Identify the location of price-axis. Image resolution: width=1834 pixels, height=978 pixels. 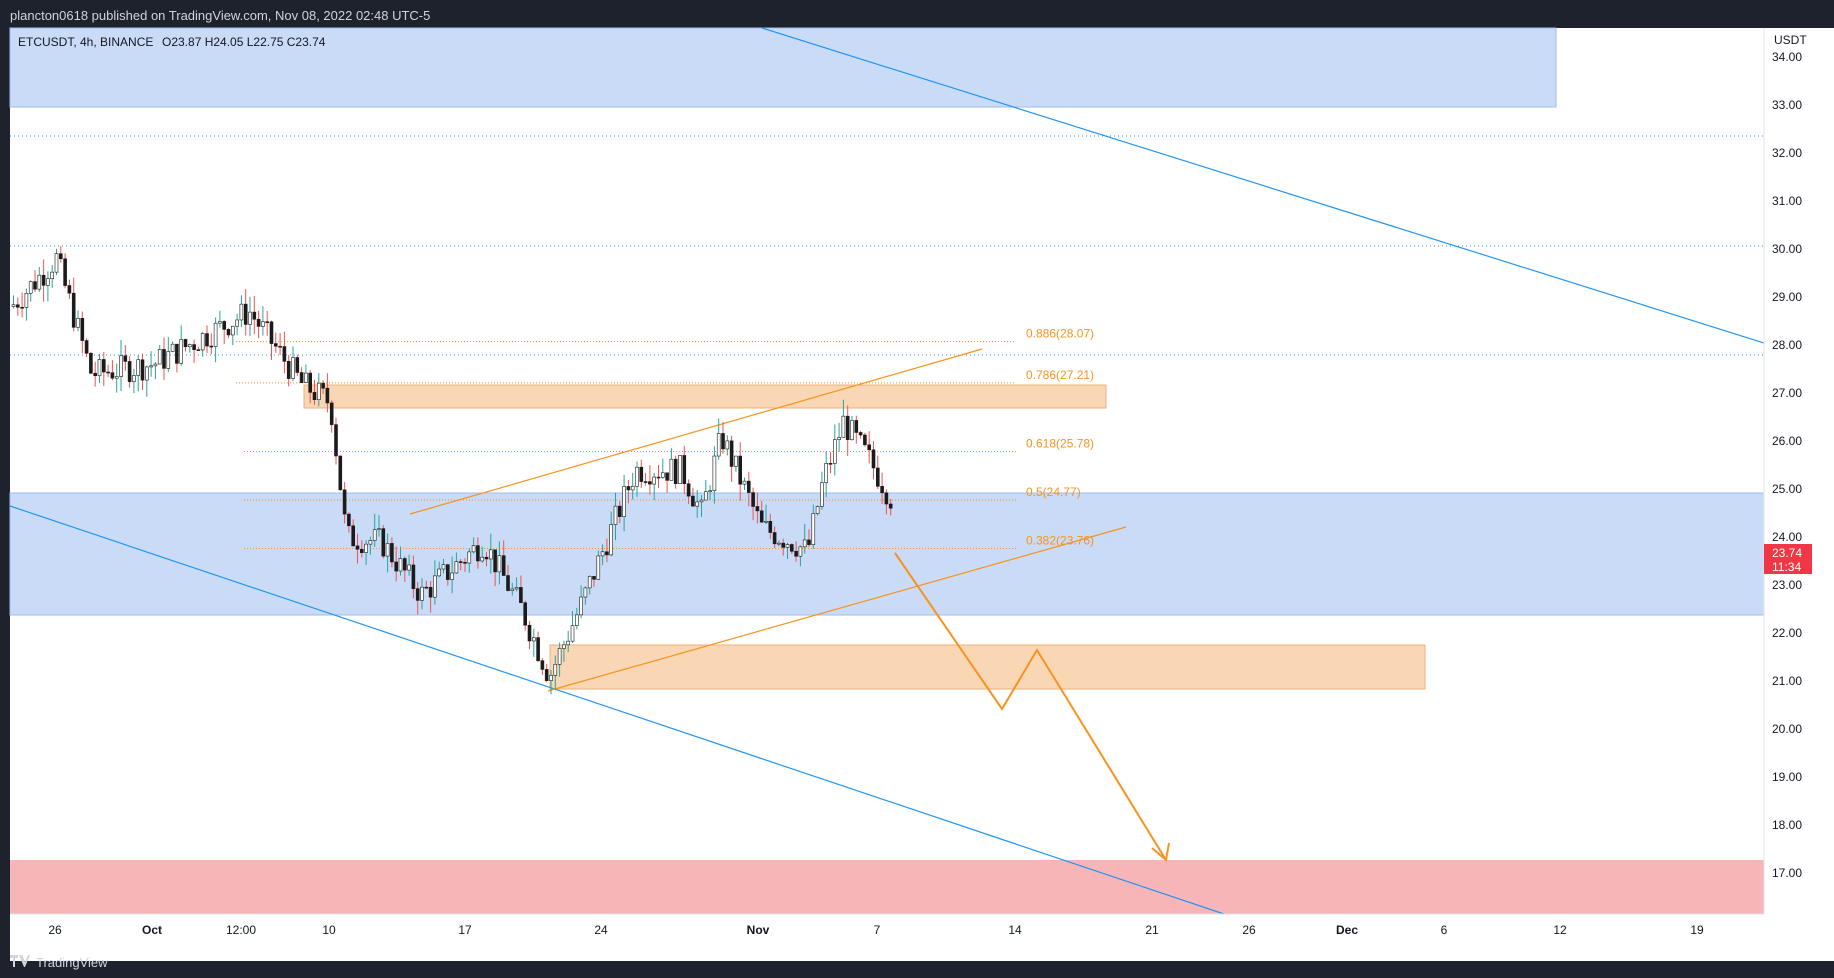
(1799, 471).